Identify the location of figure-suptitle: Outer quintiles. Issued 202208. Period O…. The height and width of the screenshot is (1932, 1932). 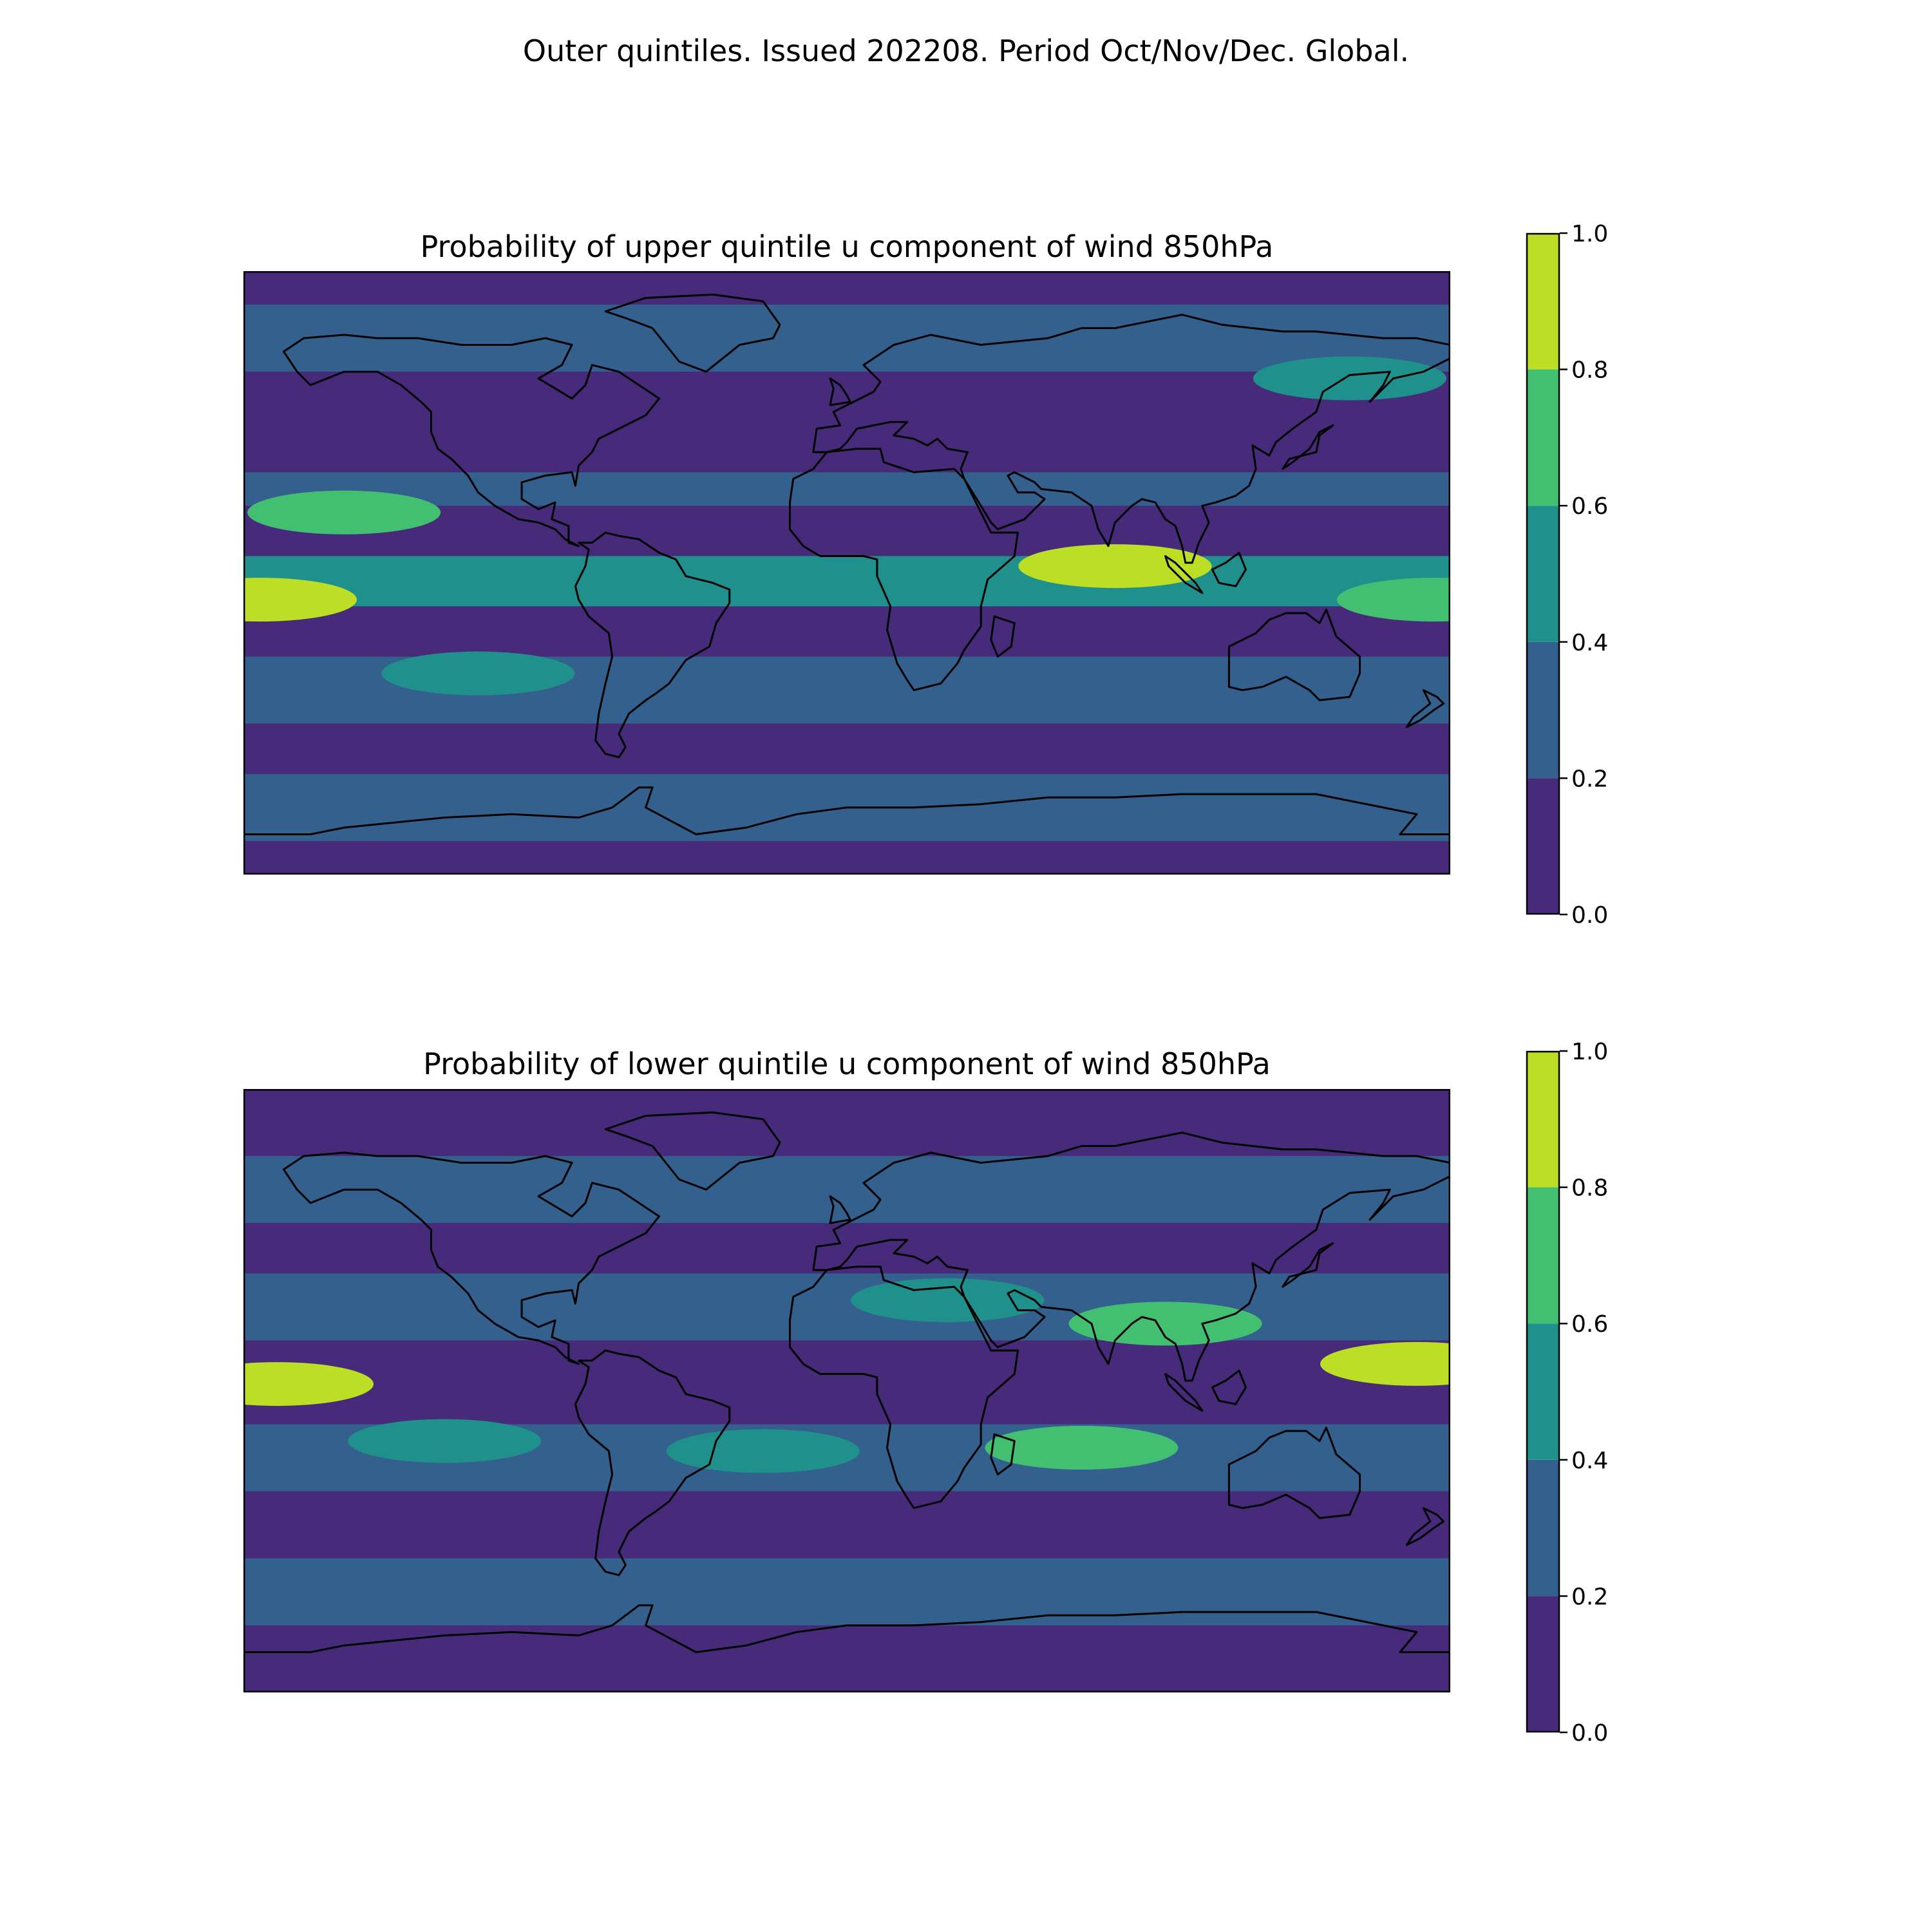
(966, 50).